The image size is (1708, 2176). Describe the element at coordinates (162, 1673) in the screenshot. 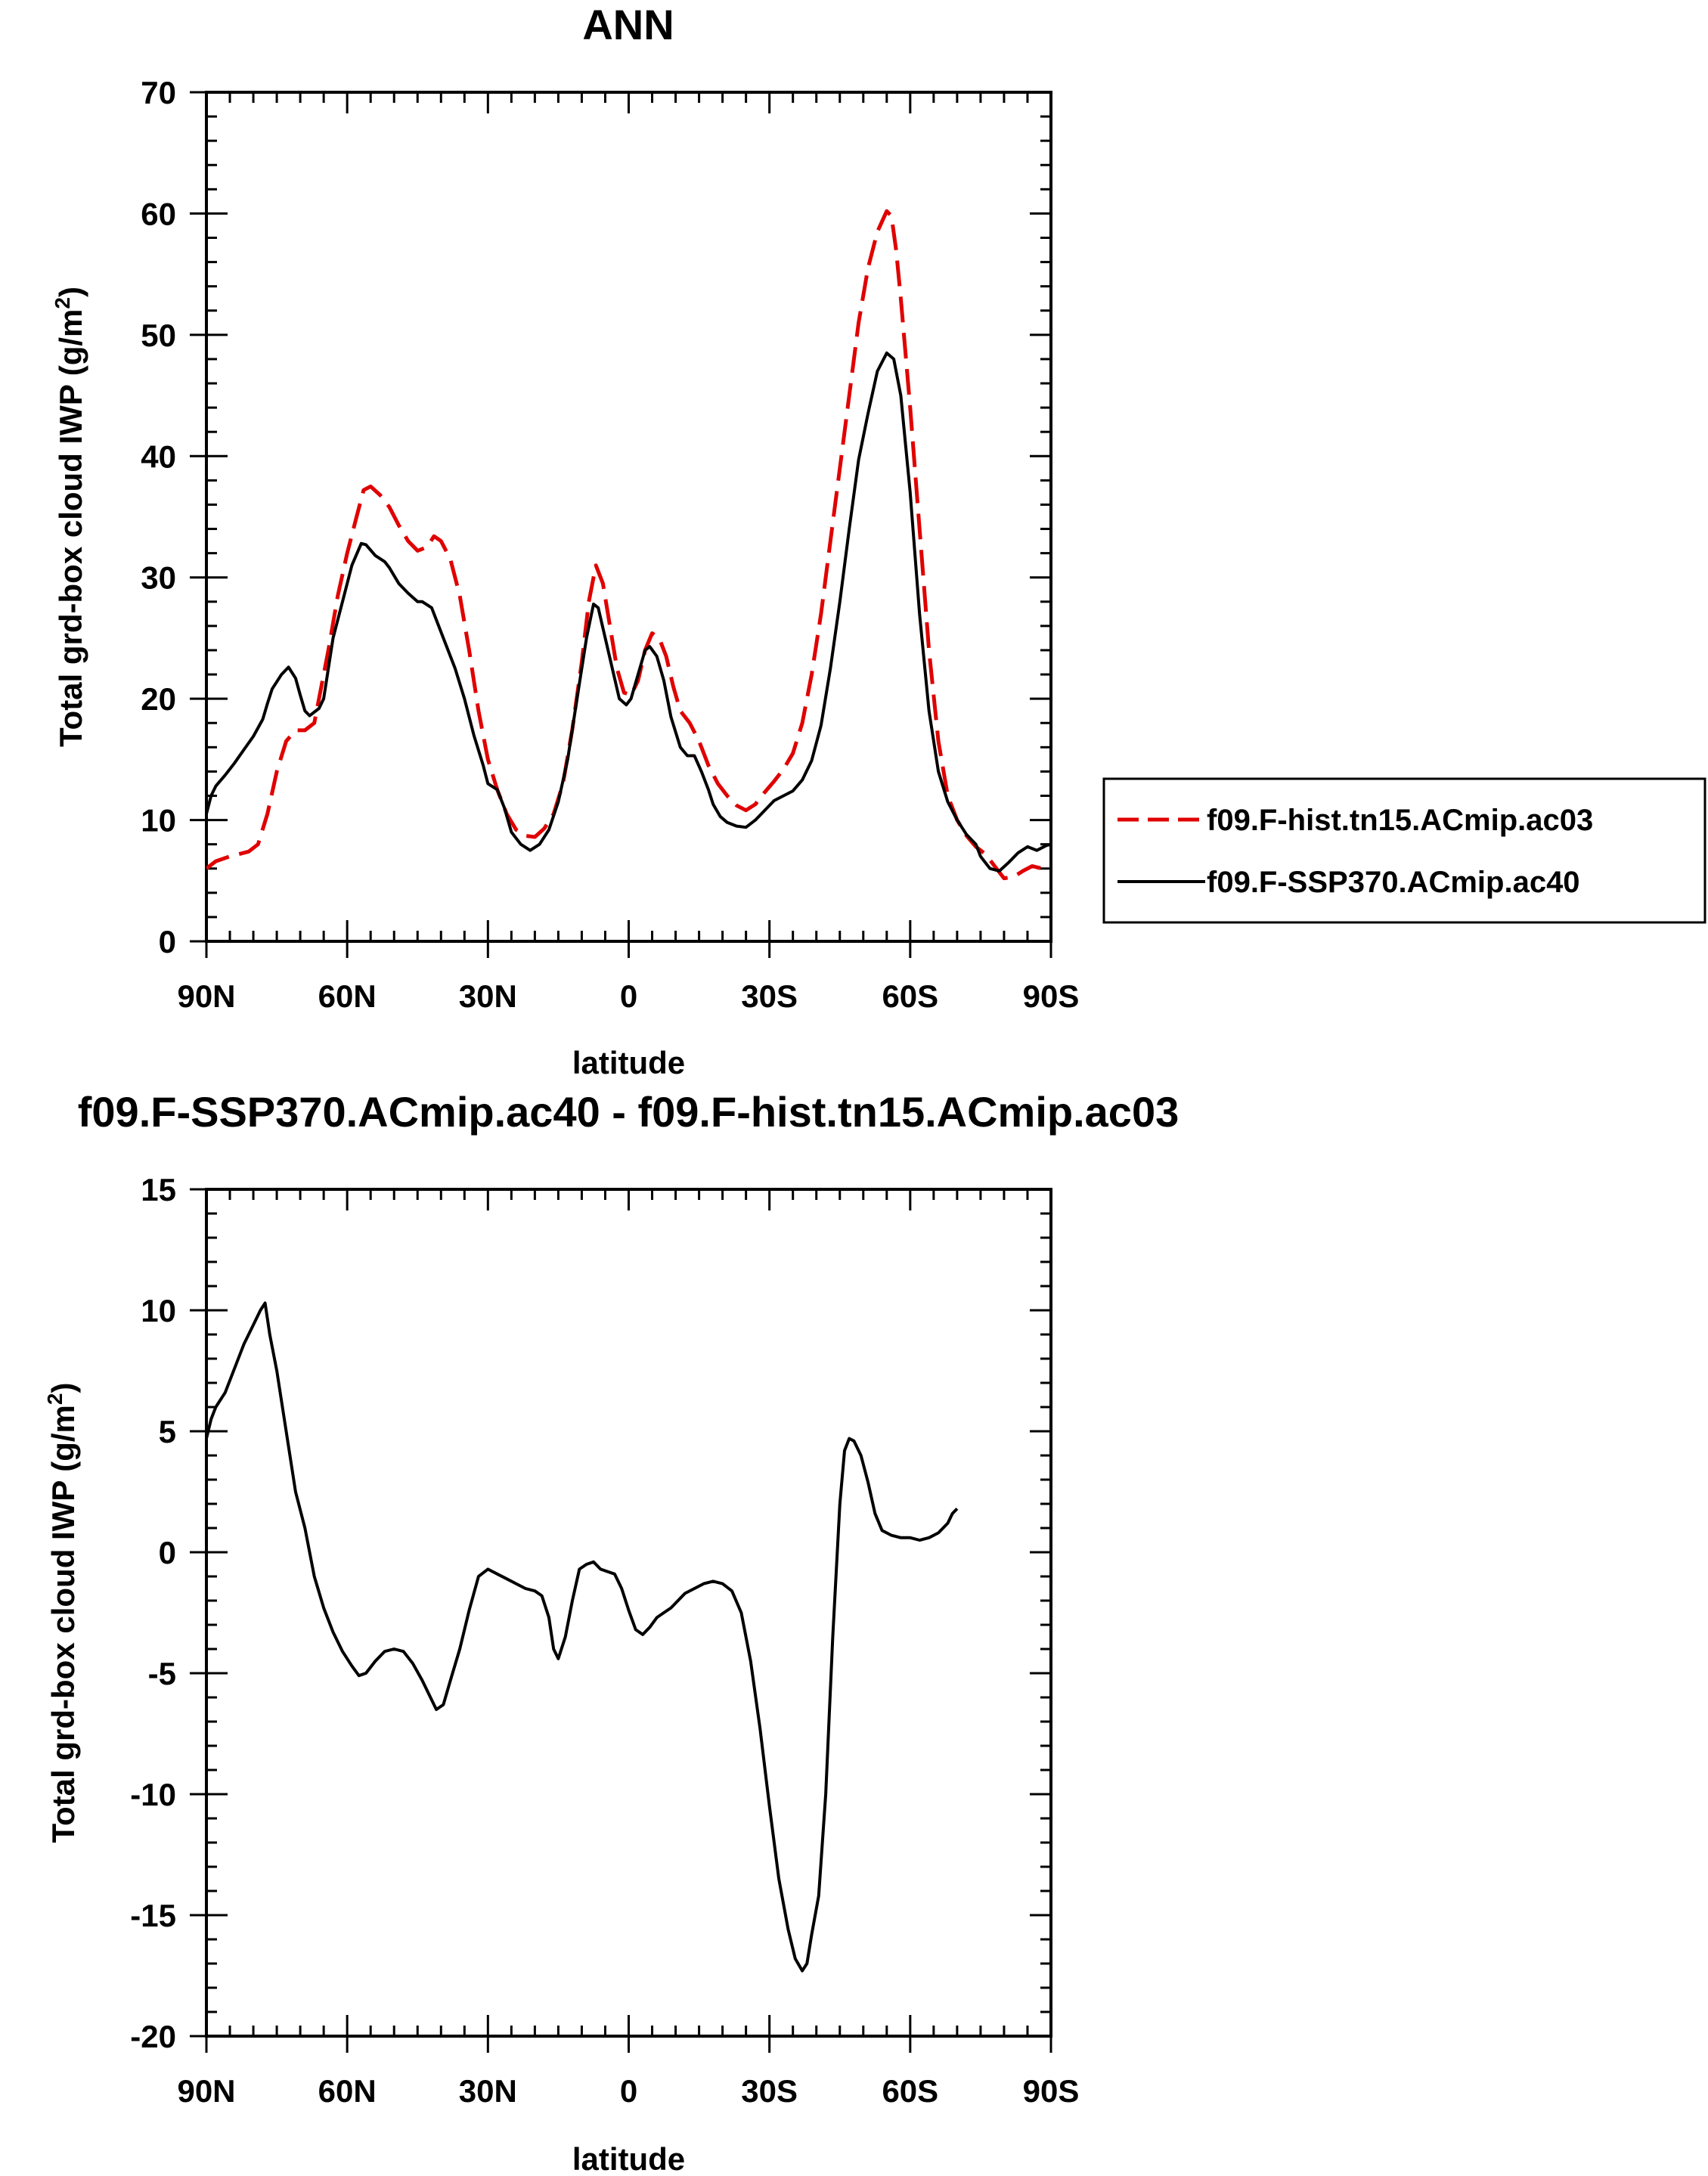

I see `y-tick-label: -5` at that location.